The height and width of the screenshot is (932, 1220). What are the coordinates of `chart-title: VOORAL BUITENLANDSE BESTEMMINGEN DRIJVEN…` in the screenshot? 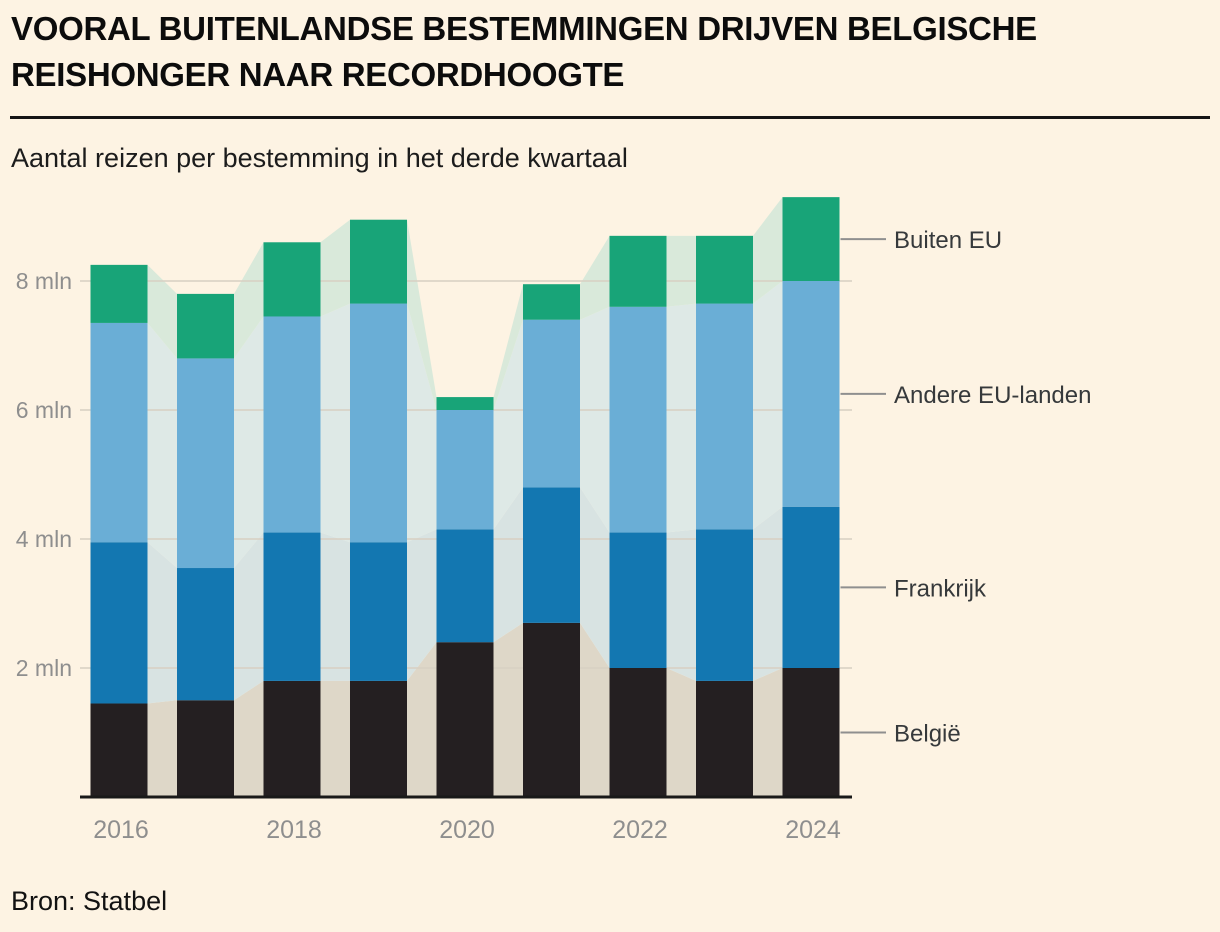 It's located at (524, 51).